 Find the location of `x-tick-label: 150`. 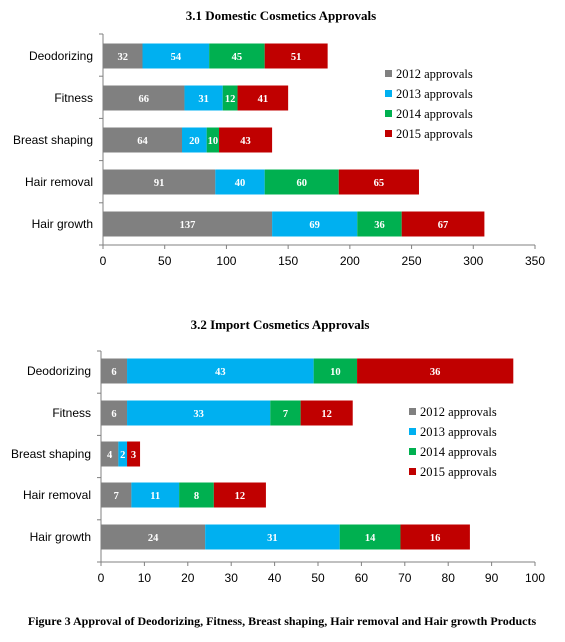

x-tick-label: 150 is located at coordinates (288, 261).